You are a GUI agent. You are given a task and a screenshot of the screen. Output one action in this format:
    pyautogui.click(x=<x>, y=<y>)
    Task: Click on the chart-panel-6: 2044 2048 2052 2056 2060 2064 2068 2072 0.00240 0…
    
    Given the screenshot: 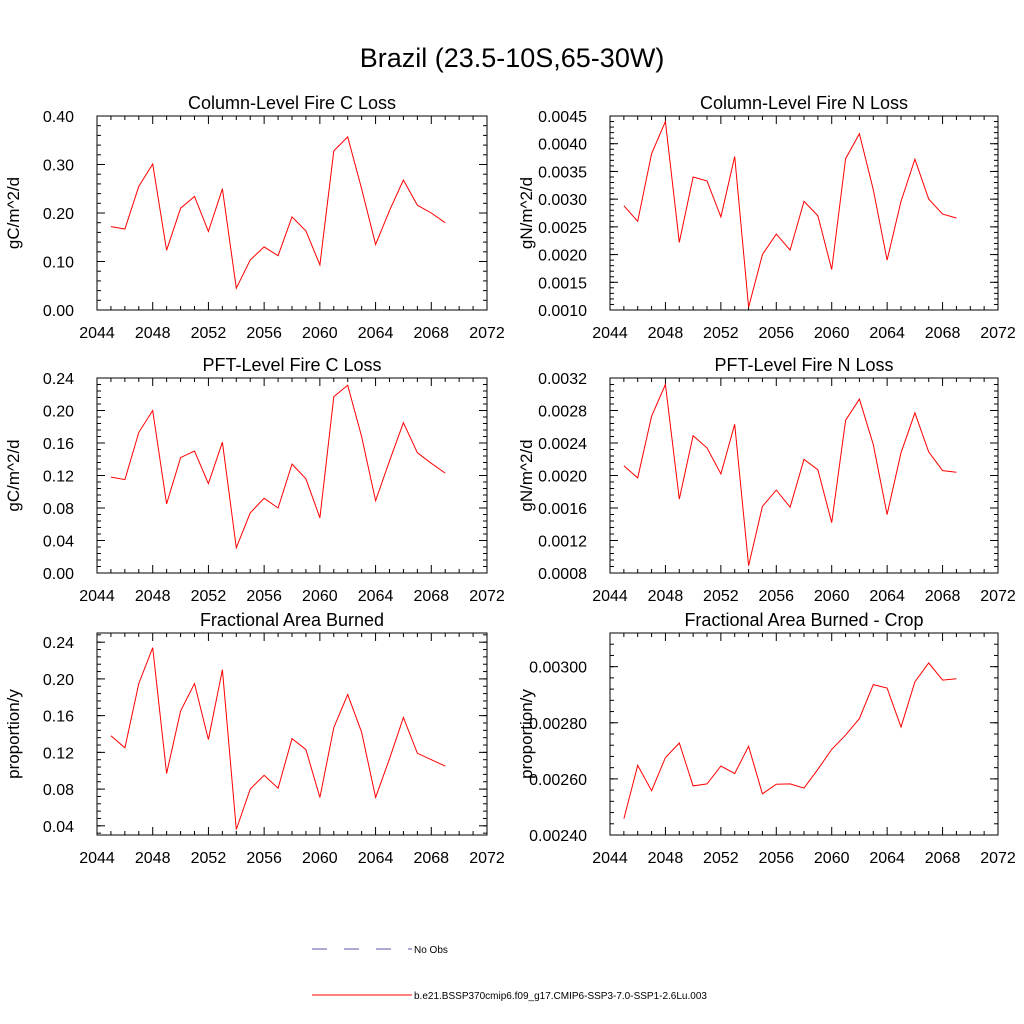 What is the action you would take?
    pyautogui.click(x=766, y=738)
    